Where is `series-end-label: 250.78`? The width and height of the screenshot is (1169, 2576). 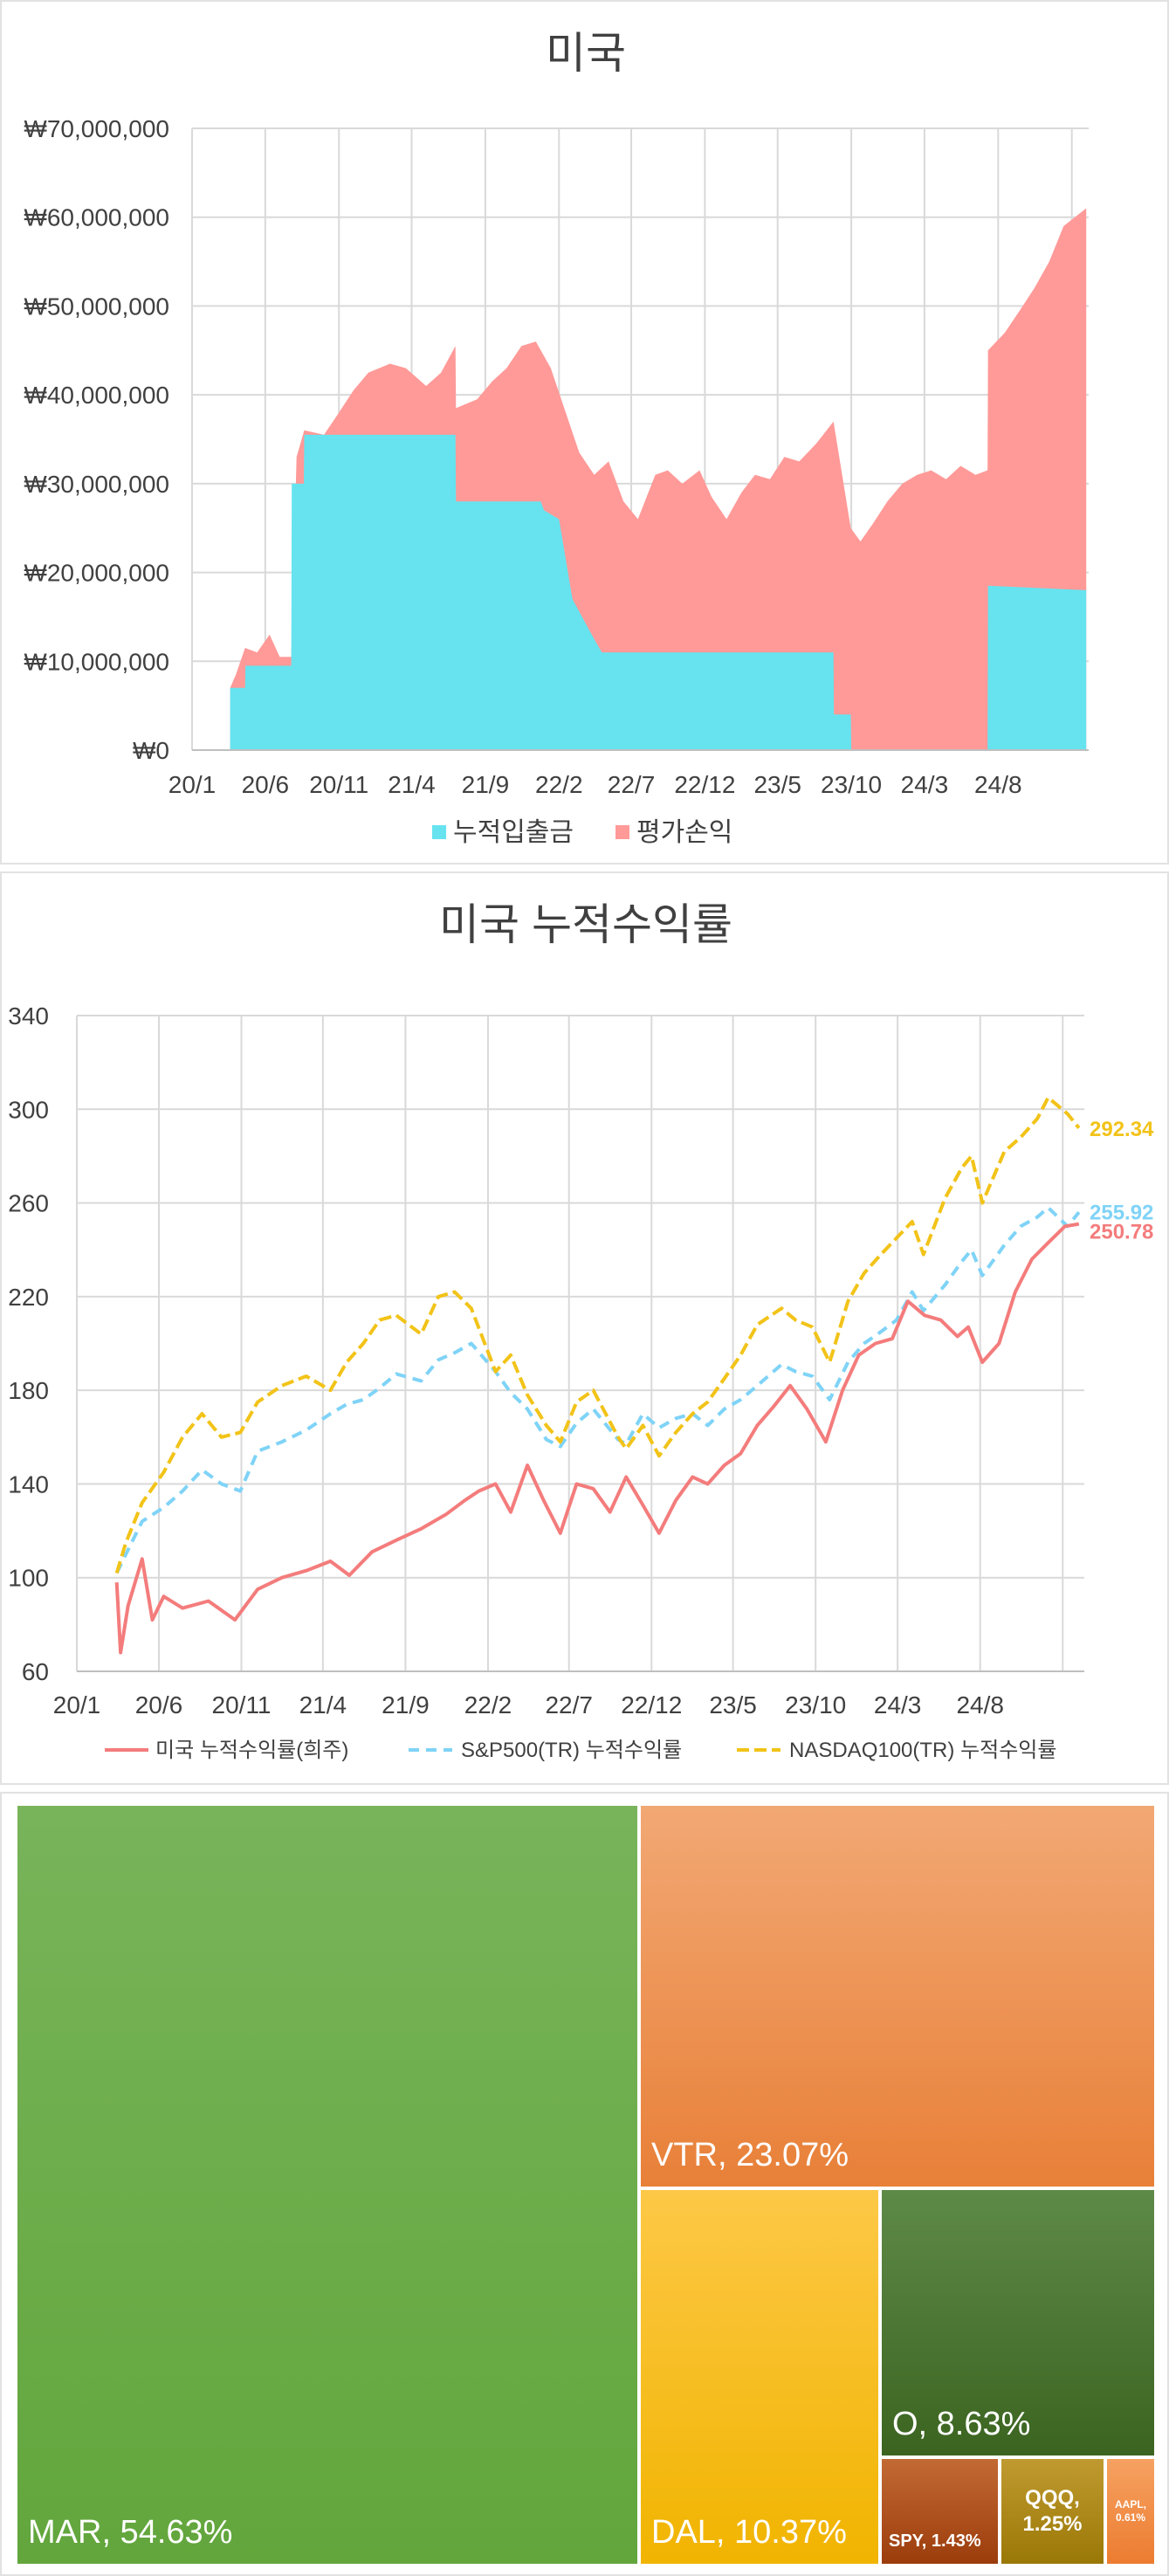
series-end-label: 250.78 is located at coordinates (1121, 1231).